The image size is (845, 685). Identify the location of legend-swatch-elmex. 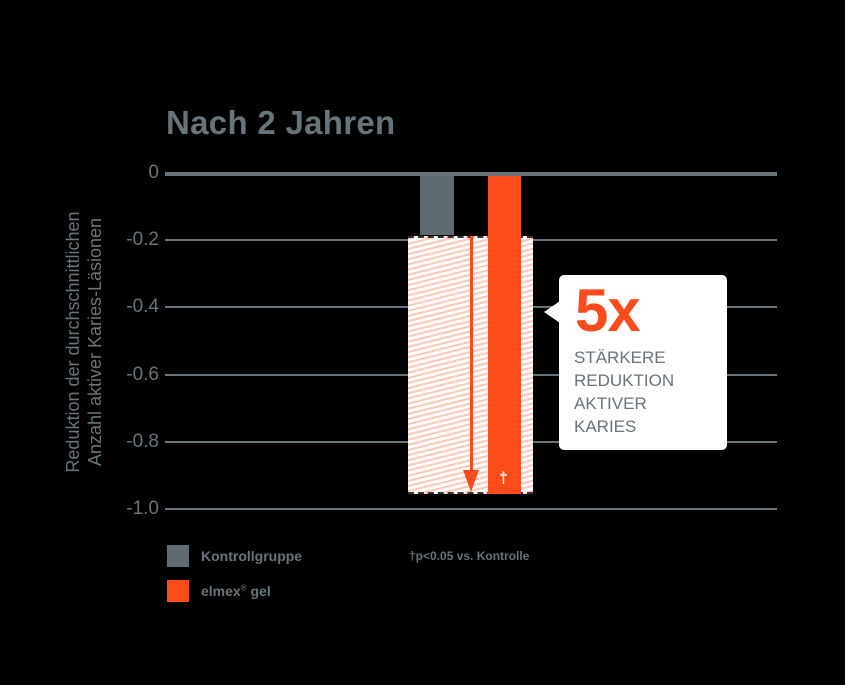
(178, 591).